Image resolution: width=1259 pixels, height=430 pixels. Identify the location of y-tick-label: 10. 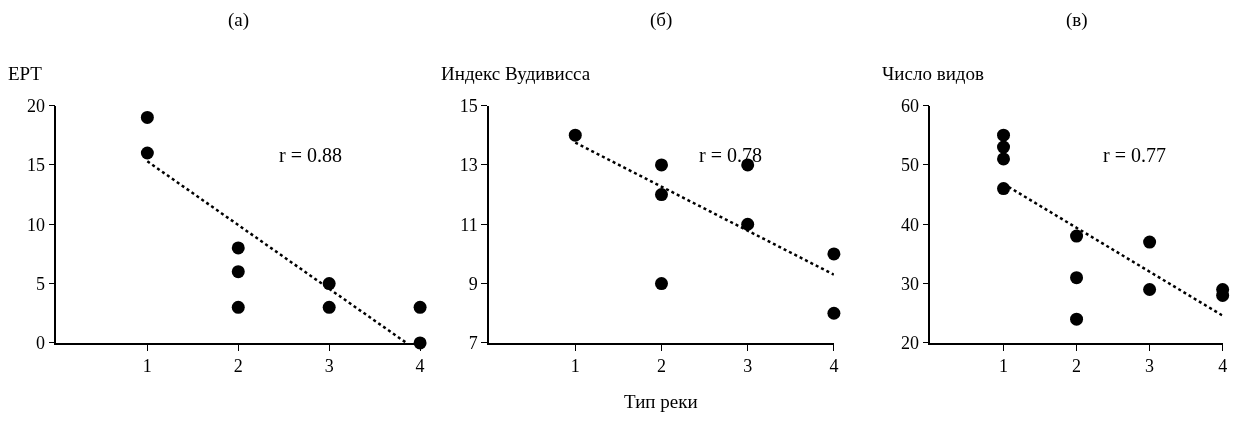
(36, 224).